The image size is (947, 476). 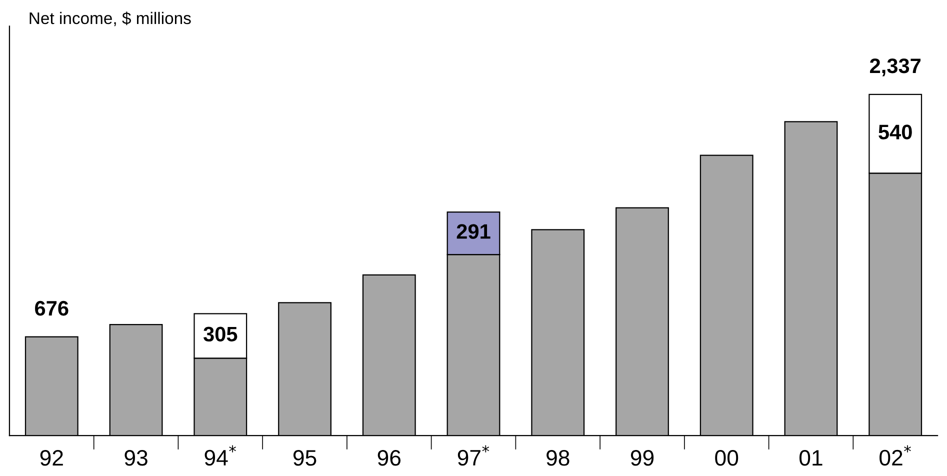 What do you see at coordinates (726, 458) in the screenshot?
I see `x-tick-label: 00` at bounding box center [726, 458].